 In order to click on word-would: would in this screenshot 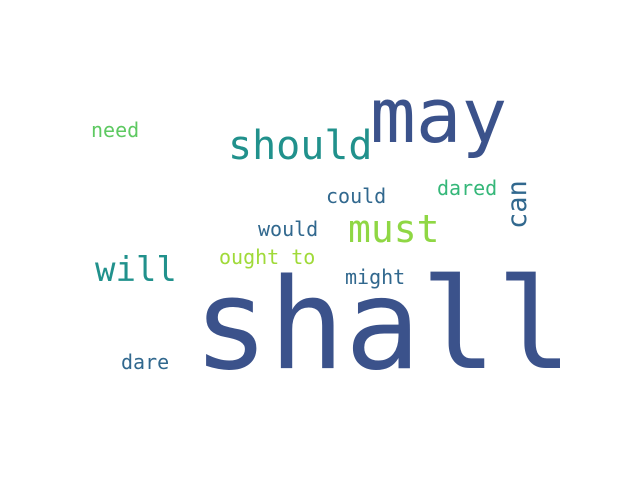, I will do `click(288, 229)`.